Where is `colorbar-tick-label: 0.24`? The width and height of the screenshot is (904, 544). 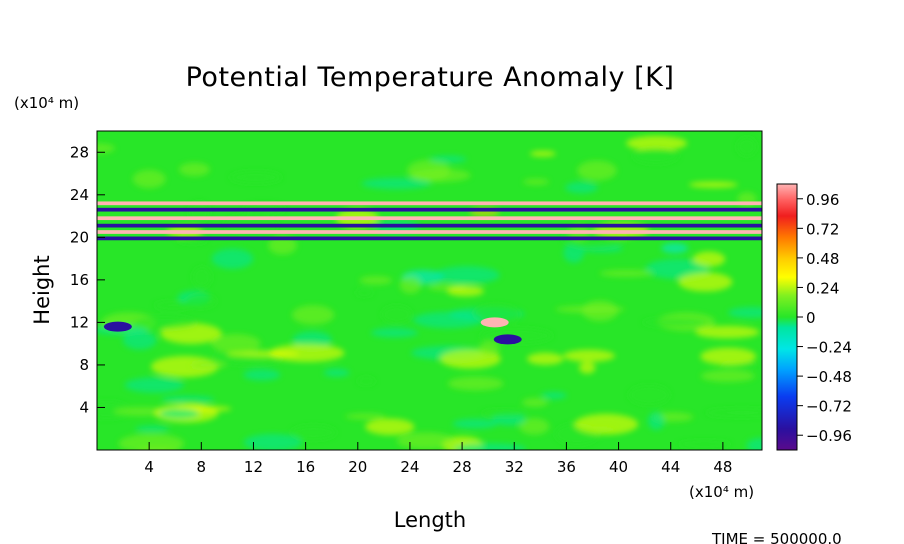
colorbar-tick-label: 0.24 is located at coordinates (822, 288).